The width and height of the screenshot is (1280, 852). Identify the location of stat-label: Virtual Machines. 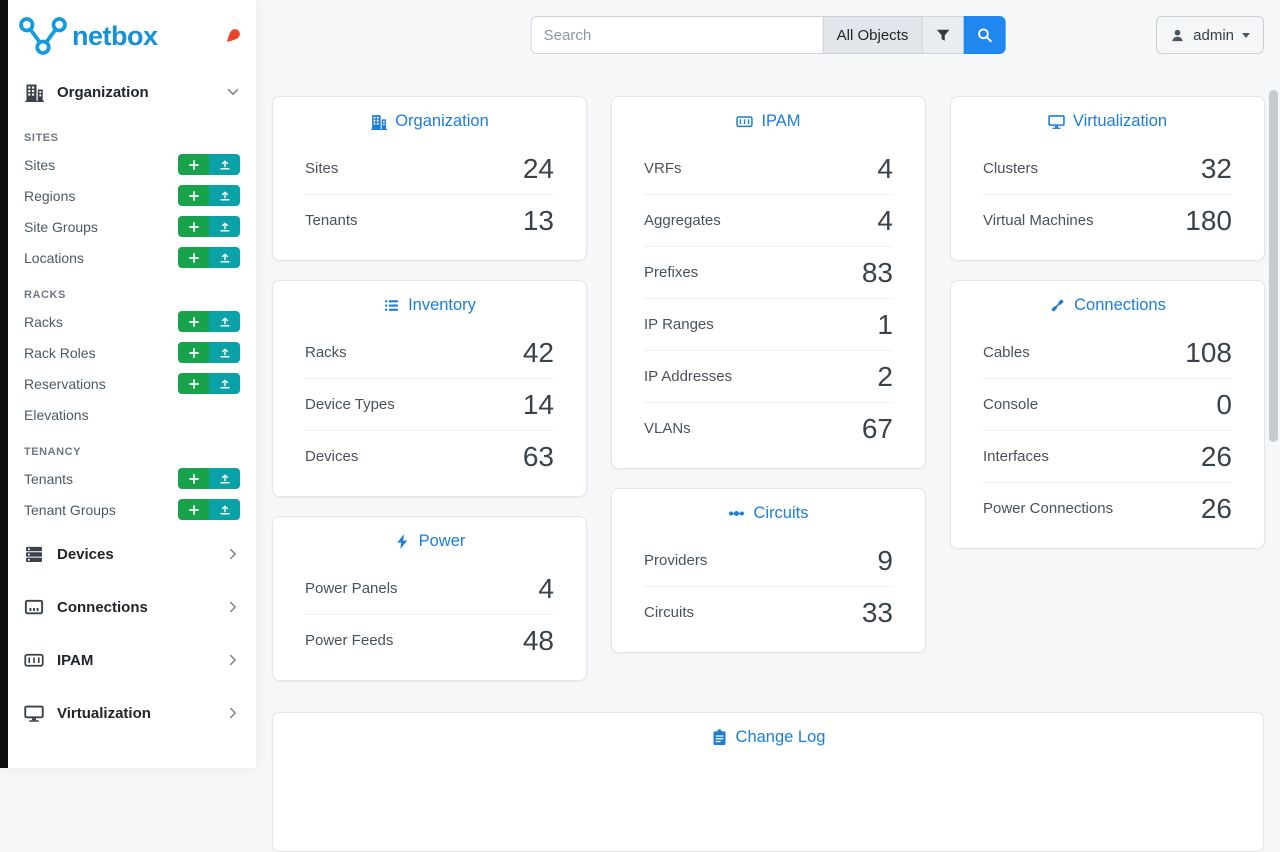
(1038, 220).